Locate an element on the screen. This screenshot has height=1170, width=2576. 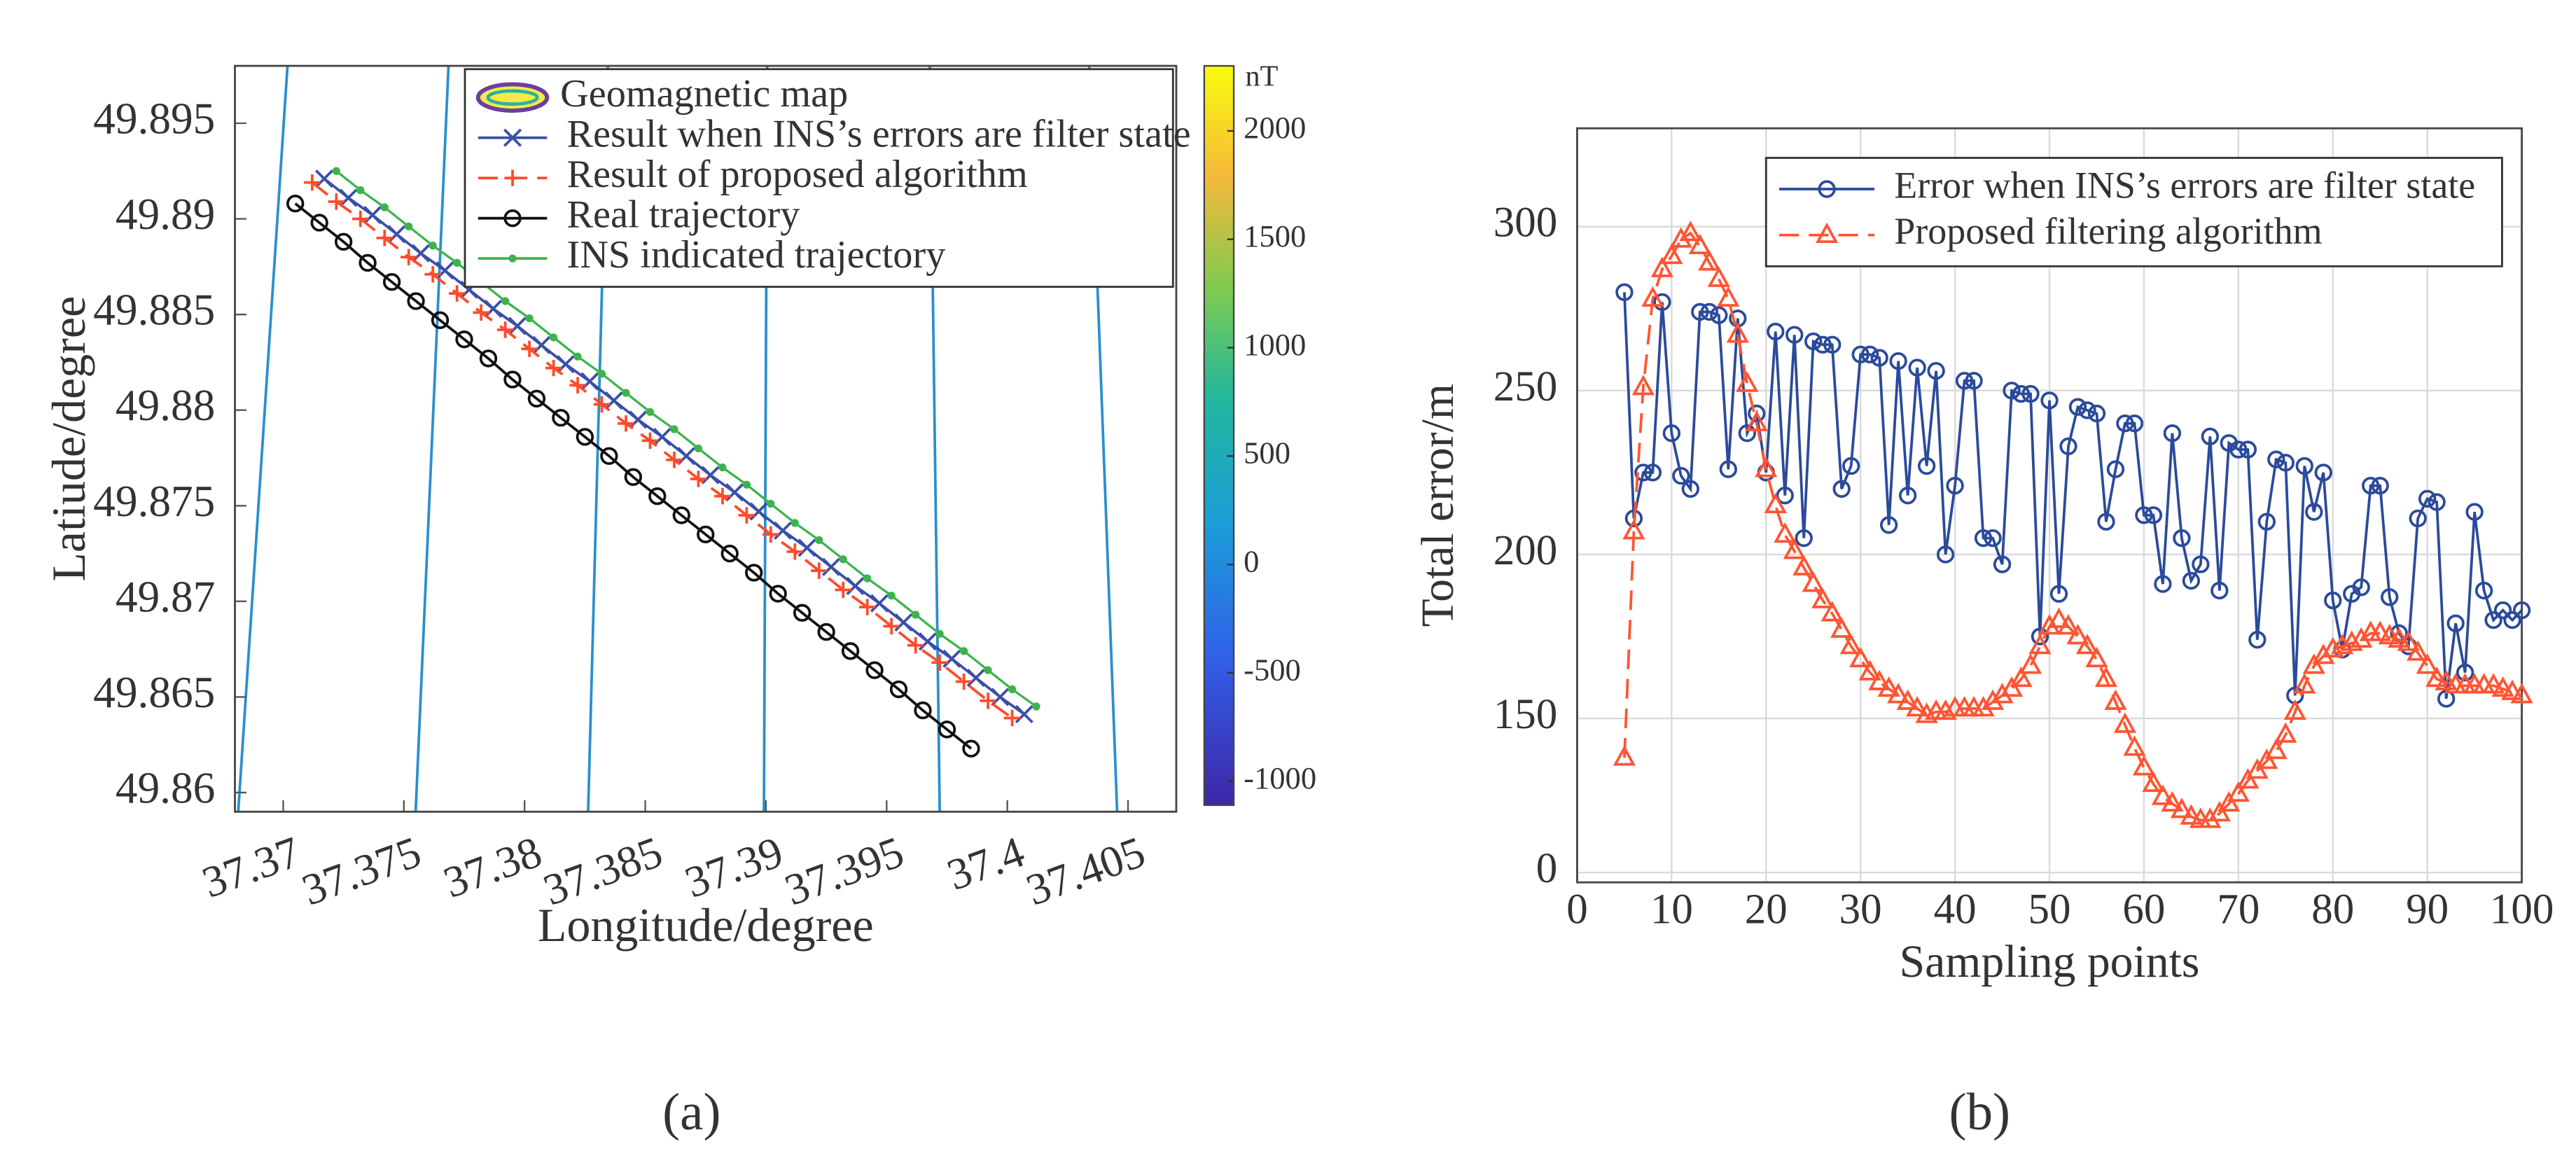
legend-box is located at coordinates (2133, 212).